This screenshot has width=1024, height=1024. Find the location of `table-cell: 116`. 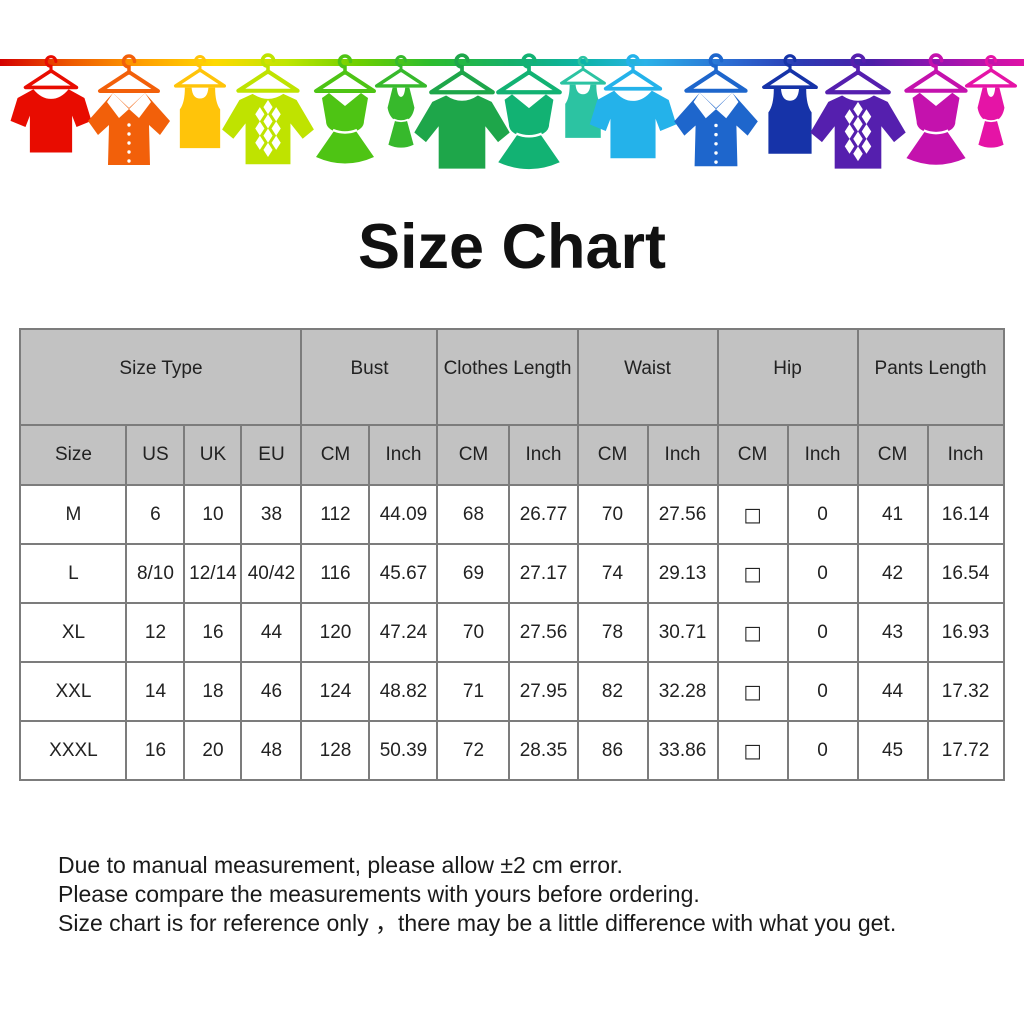

table-cell: 116 is located at coordinates (335, 573).